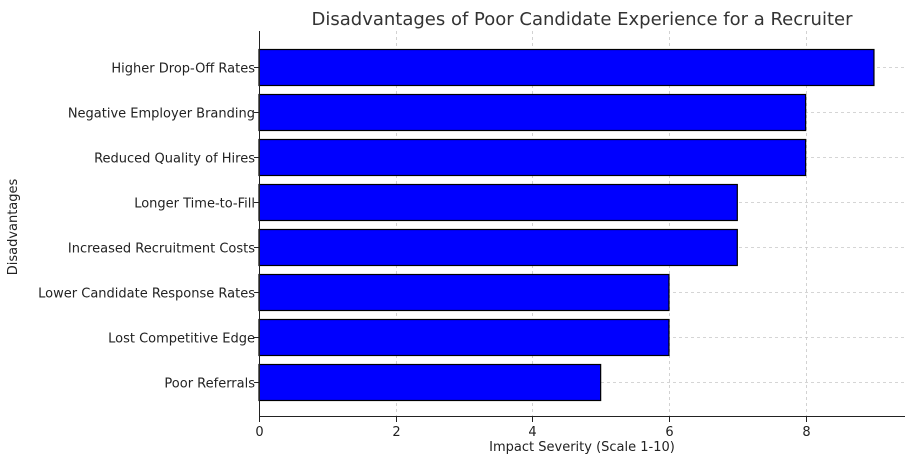 The image size is (911, 464). Describe the element at coordinates (259, 432) in the screenshot. I see `x-tick-label: 0` at that location.